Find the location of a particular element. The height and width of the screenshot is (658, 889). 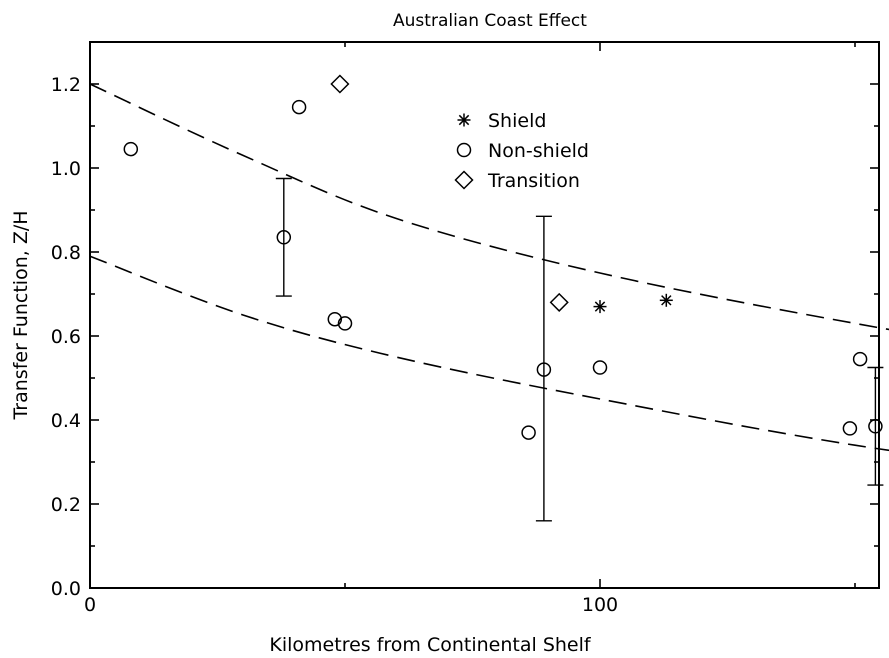

legend-label: Transition is located at coordinates (533, 181).